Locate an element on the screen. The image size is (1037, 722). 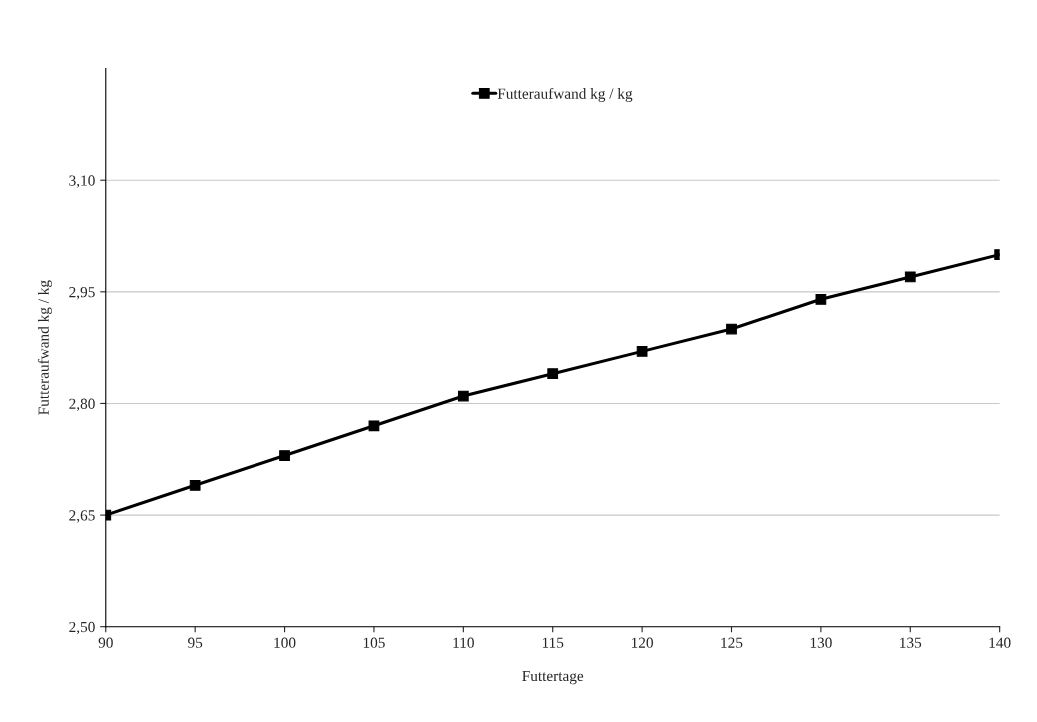
x-tick-label: 110 is located at coordinates (463, 642).